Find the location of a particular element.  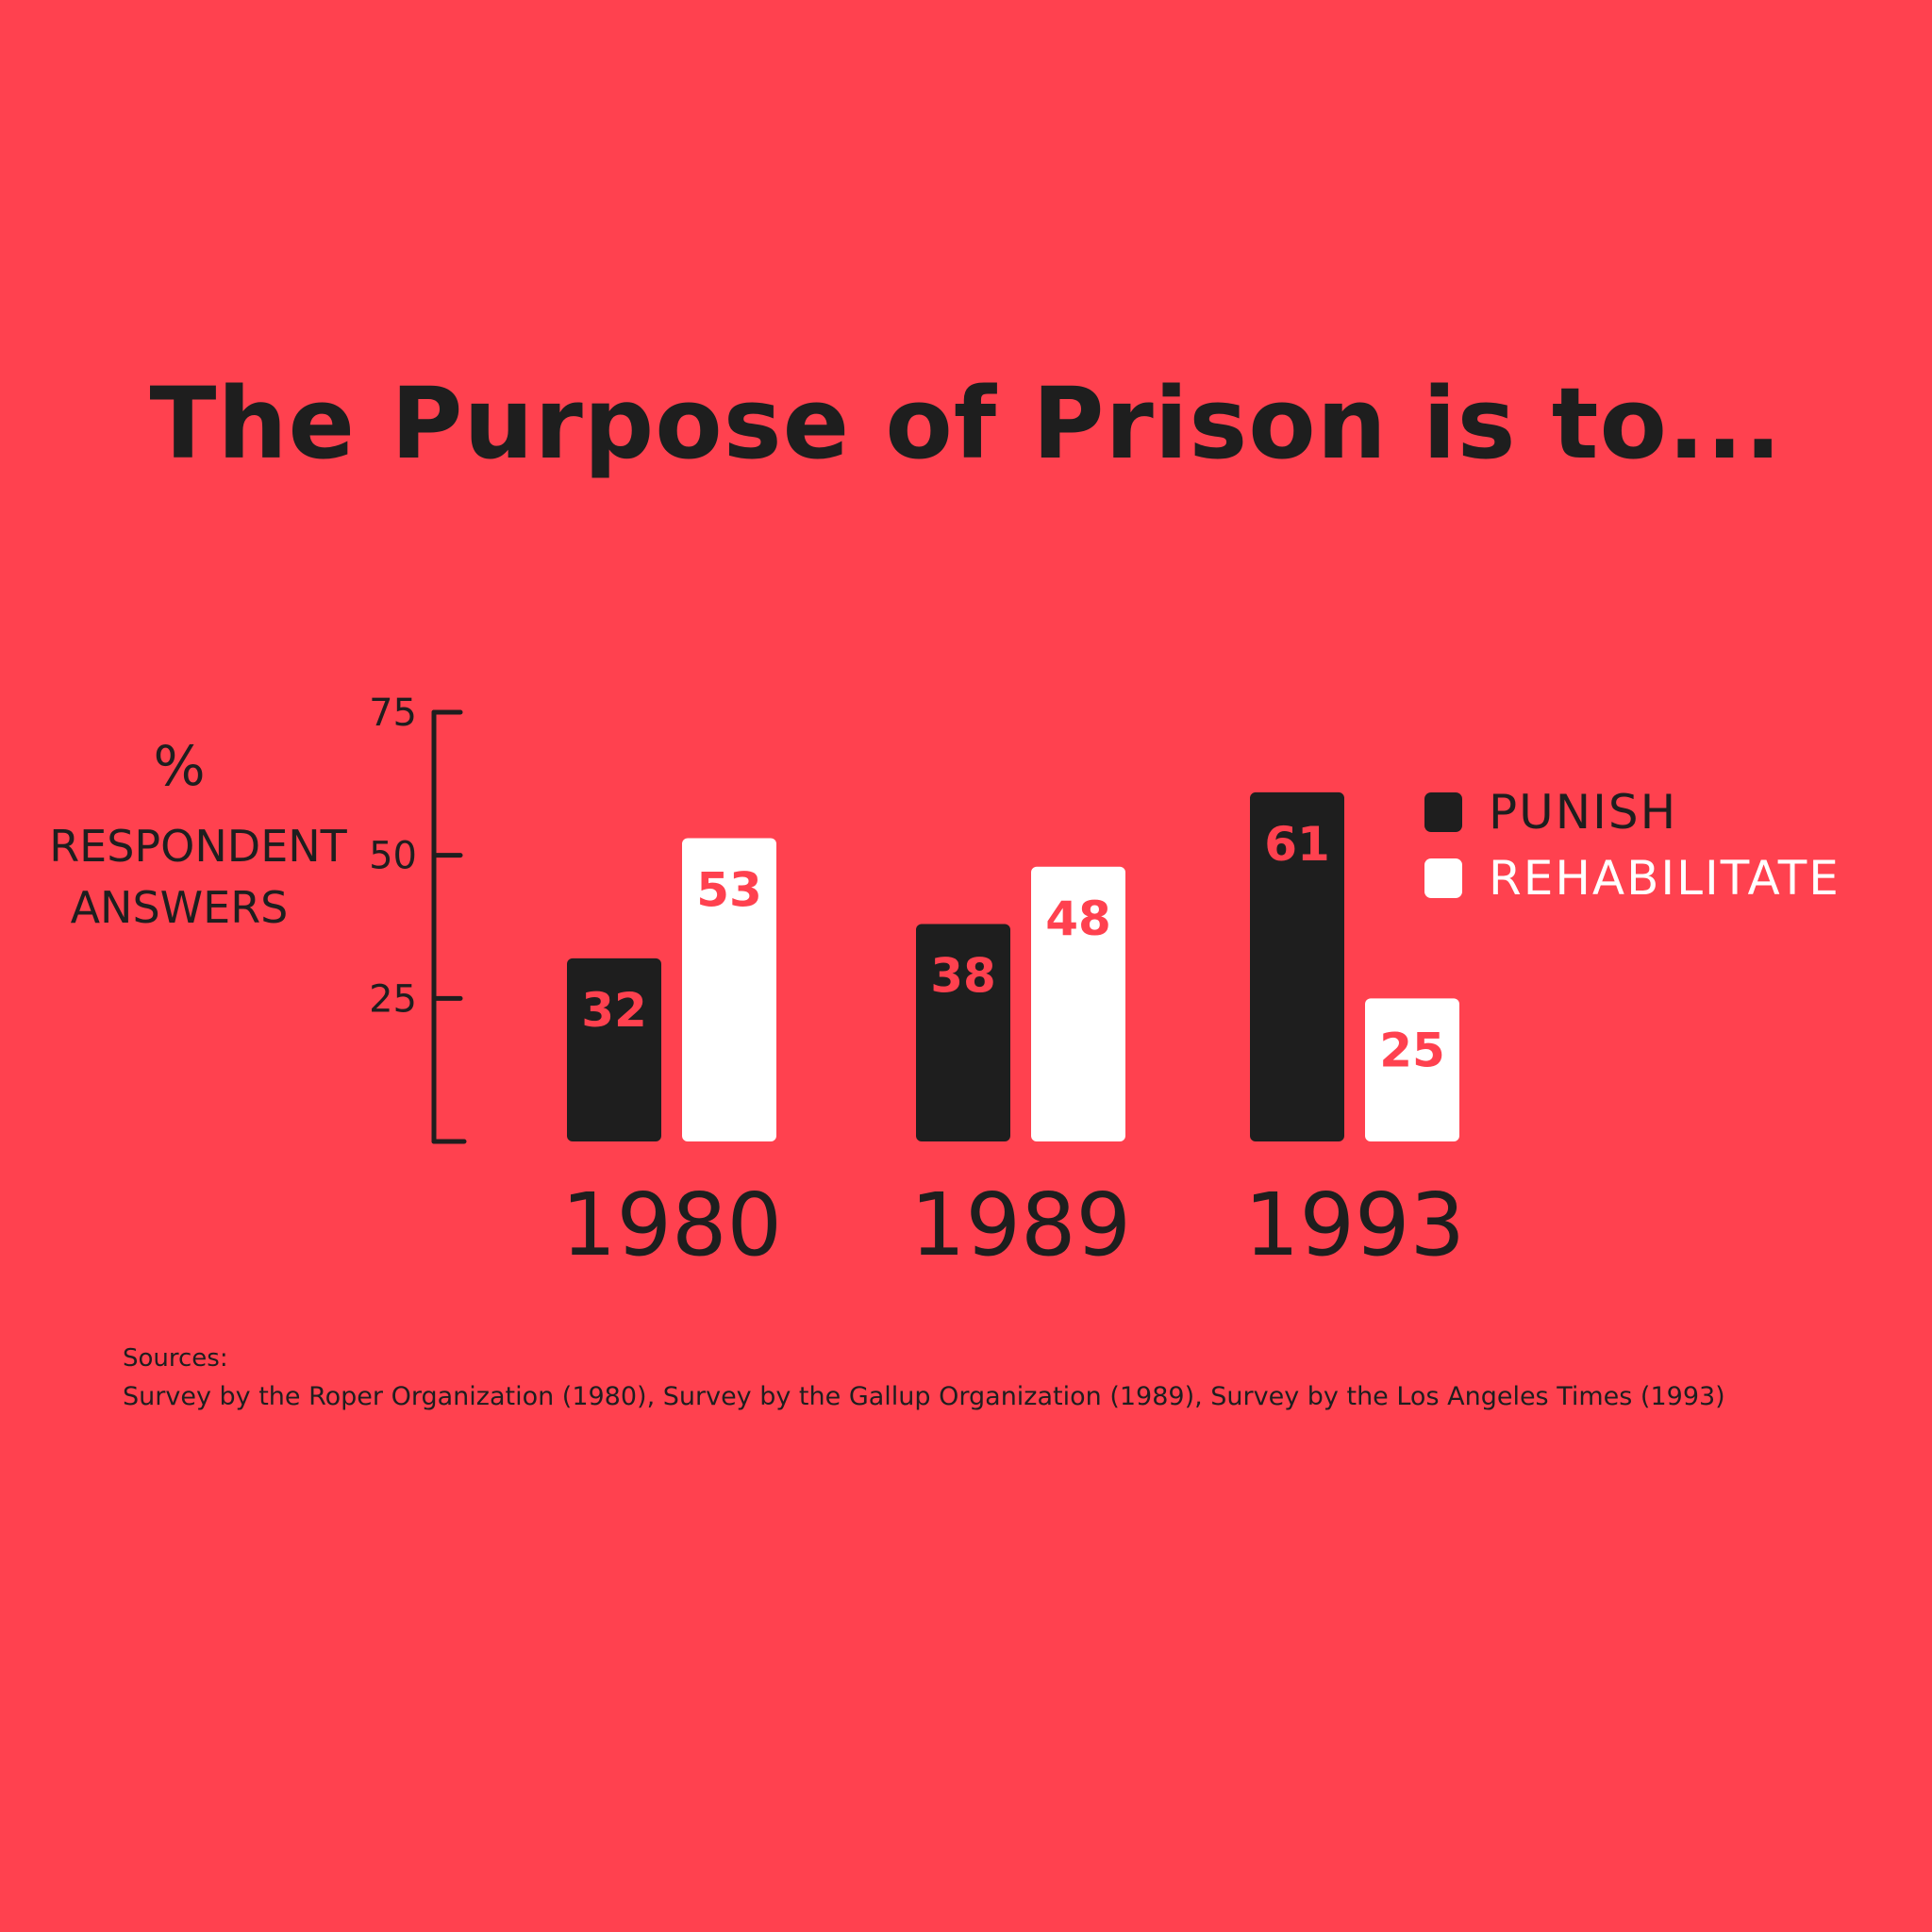

legend-label-rehabilitate: REHABILITATE is located at coordinates (1665, 878).